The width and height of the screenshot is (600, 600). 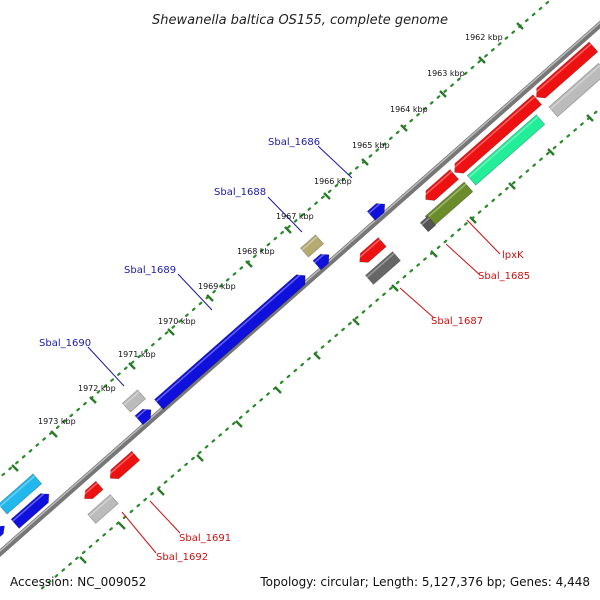 I want to click on gene-red-top-block, so click(x=567, y=70).